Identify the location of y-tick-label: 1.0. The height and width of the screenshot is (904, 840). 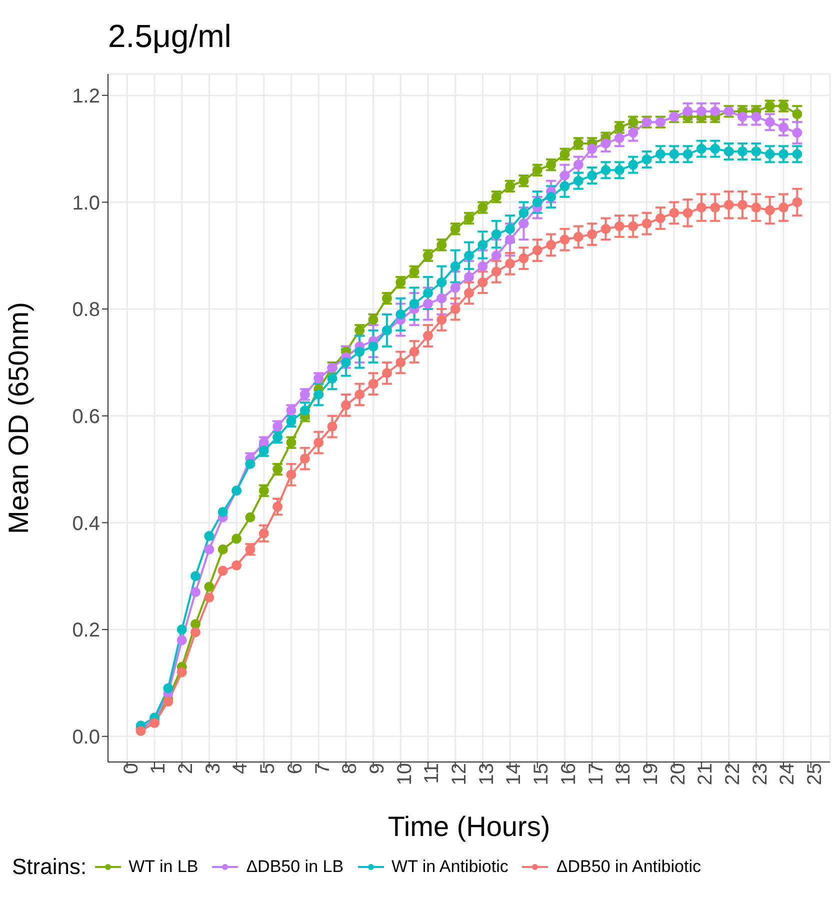
(86, 203).